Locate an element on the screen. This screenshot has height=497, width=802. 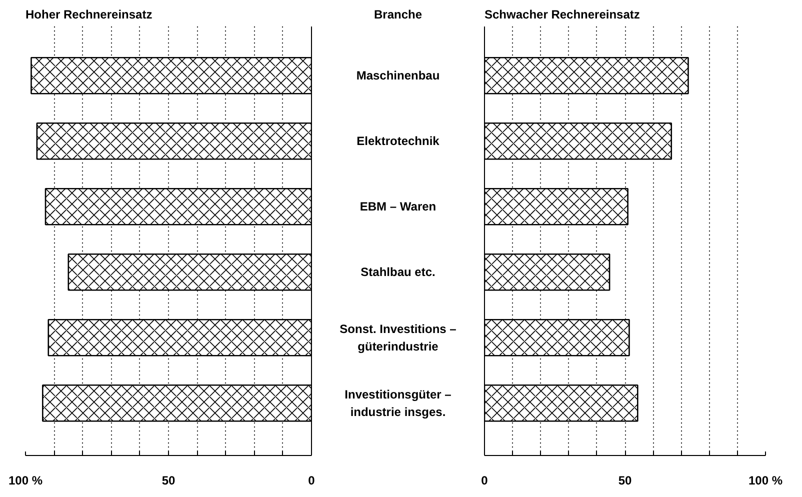
y-axis-title: Branche is located at coordinates (398, 15).